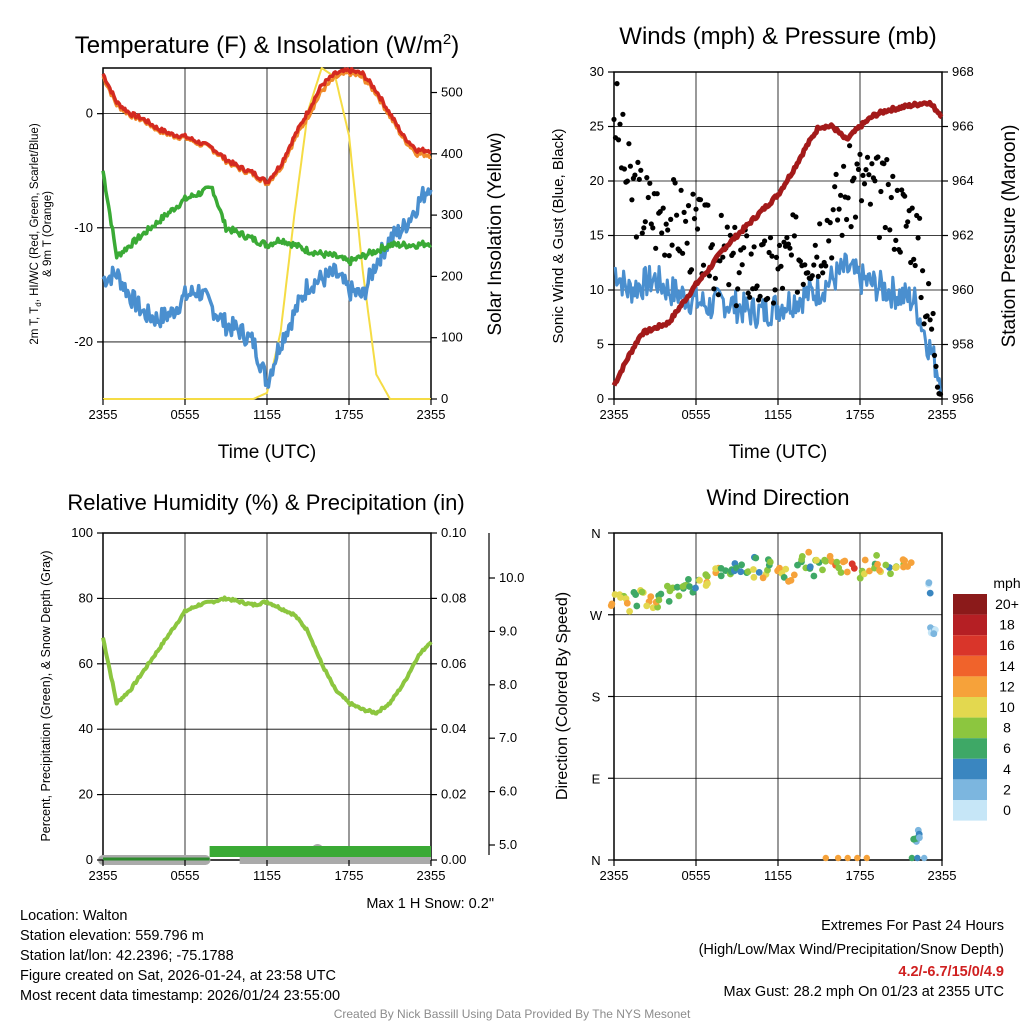 This screenshot has width=1024, height=1024. What do you see at coordinates (600, 344) in the screenshot?
I see `winds-ytick-label: 5` at bounding box center [600, 344].